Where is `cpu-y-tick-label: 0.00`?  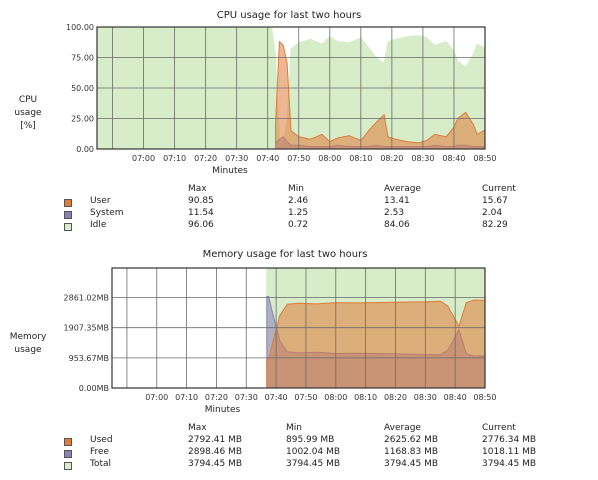 cpu-y-tick-label: 0.00 is located at coordinates (85, 149).